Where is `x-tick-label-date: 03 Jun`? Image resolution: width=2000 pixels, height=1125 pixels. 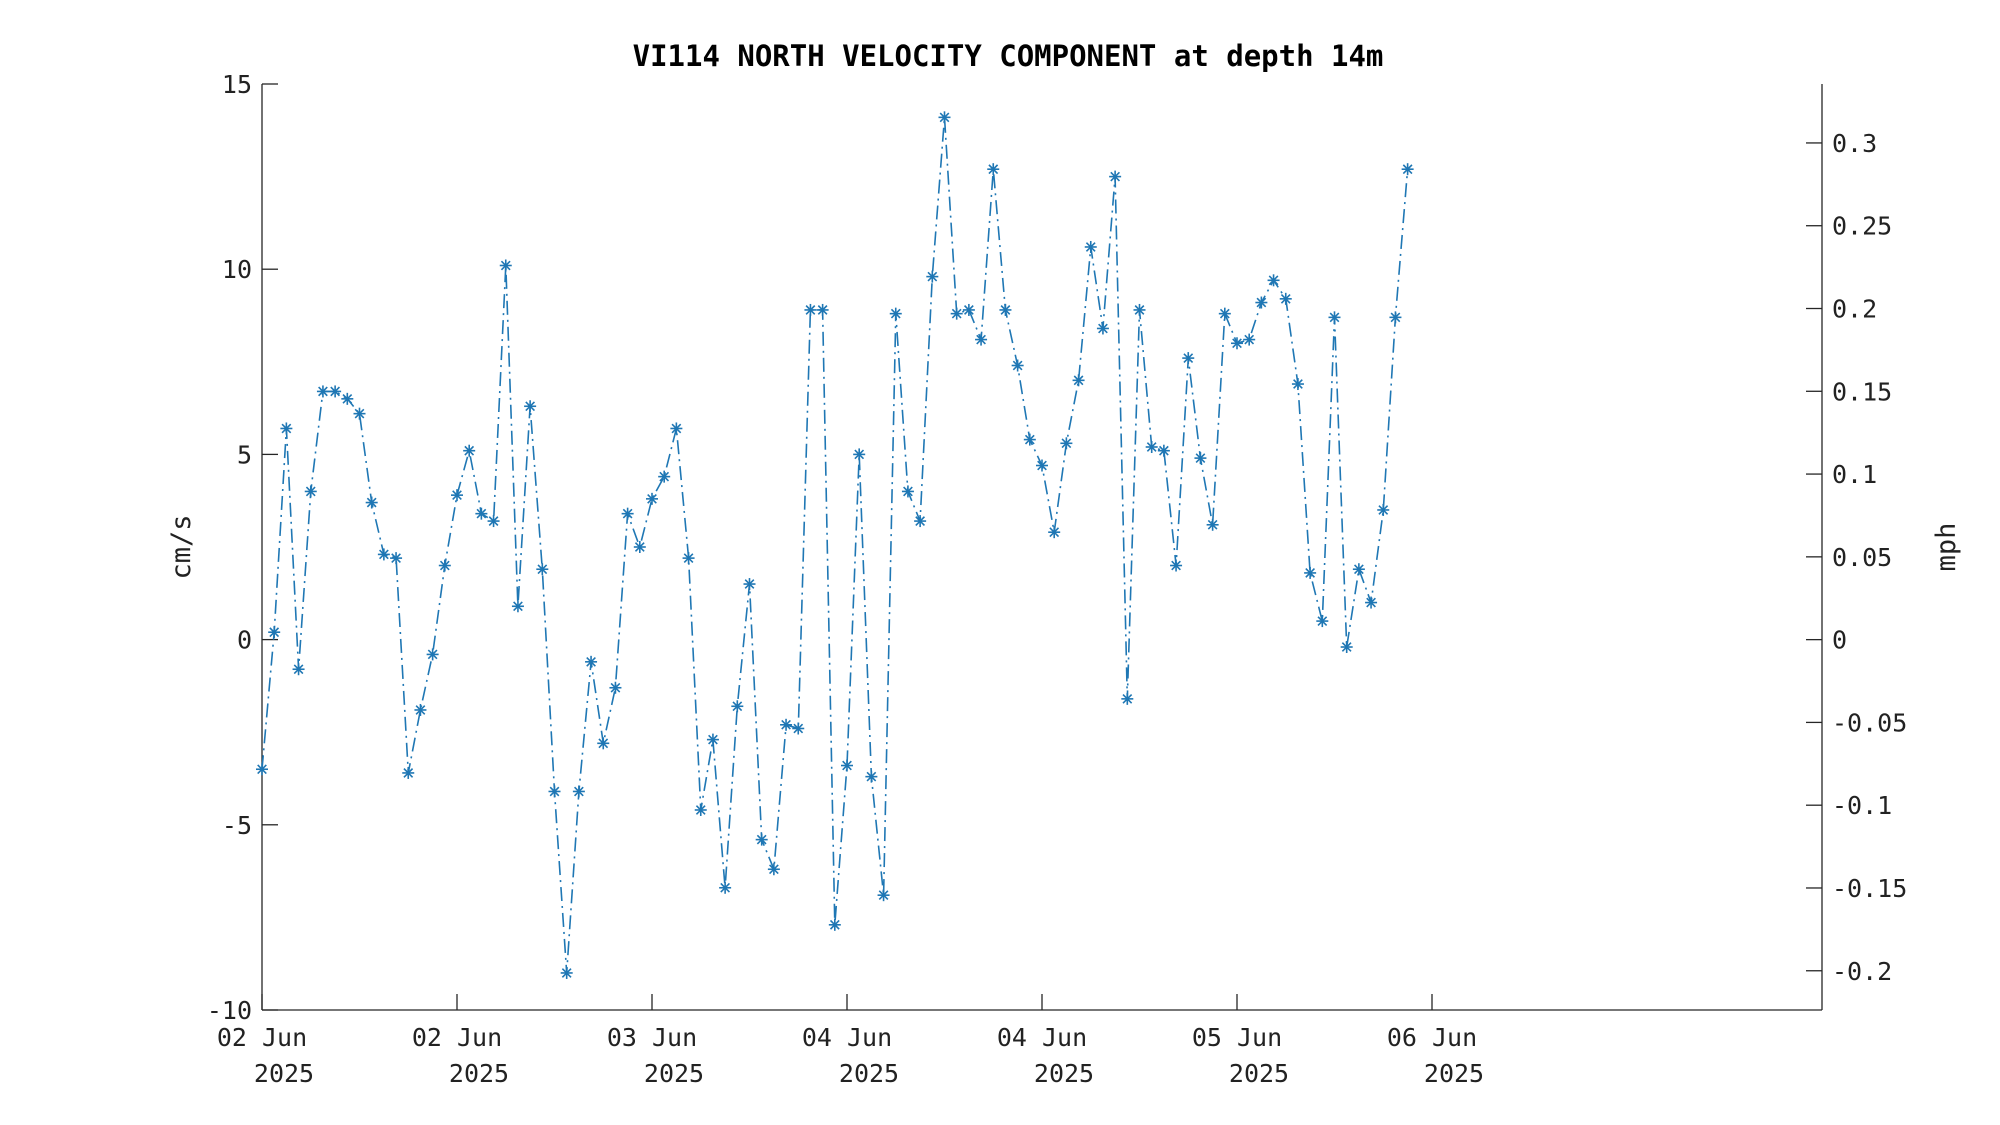
x-tick-label-date: 03 Jun is located at coordinates (652, 1037).